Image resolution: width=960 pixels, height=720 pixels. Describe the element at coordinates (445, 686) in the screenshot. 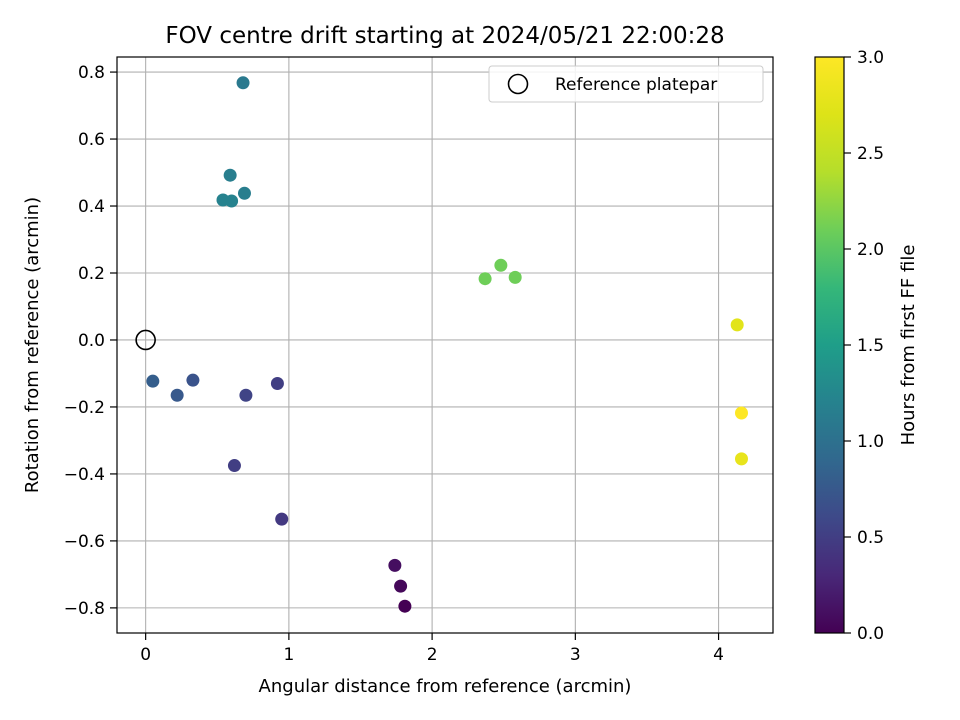

I see `x-axis-label: Angular distance from reference (arcmin)` at that location.